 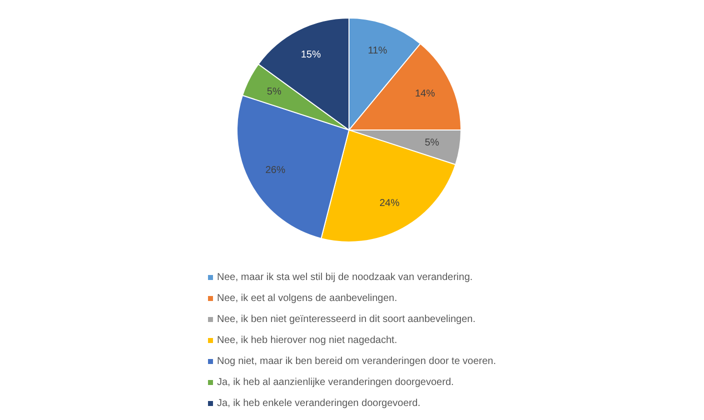 What do you see at coordinates (344, 278) in the screenshot?
I see `legend-label: Nee, maar ik sta wel stil bij de noodzaak van verandering.` at bounding box center [344, 278].